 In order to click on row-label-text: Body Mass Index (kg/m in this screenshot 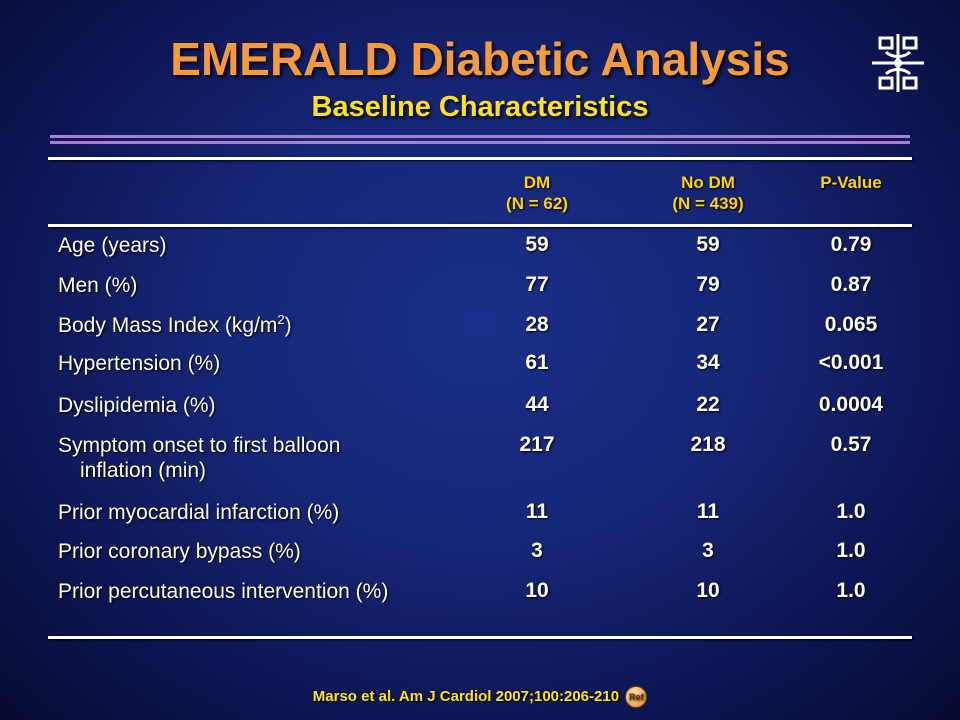, I will do `click(168, 325)`.